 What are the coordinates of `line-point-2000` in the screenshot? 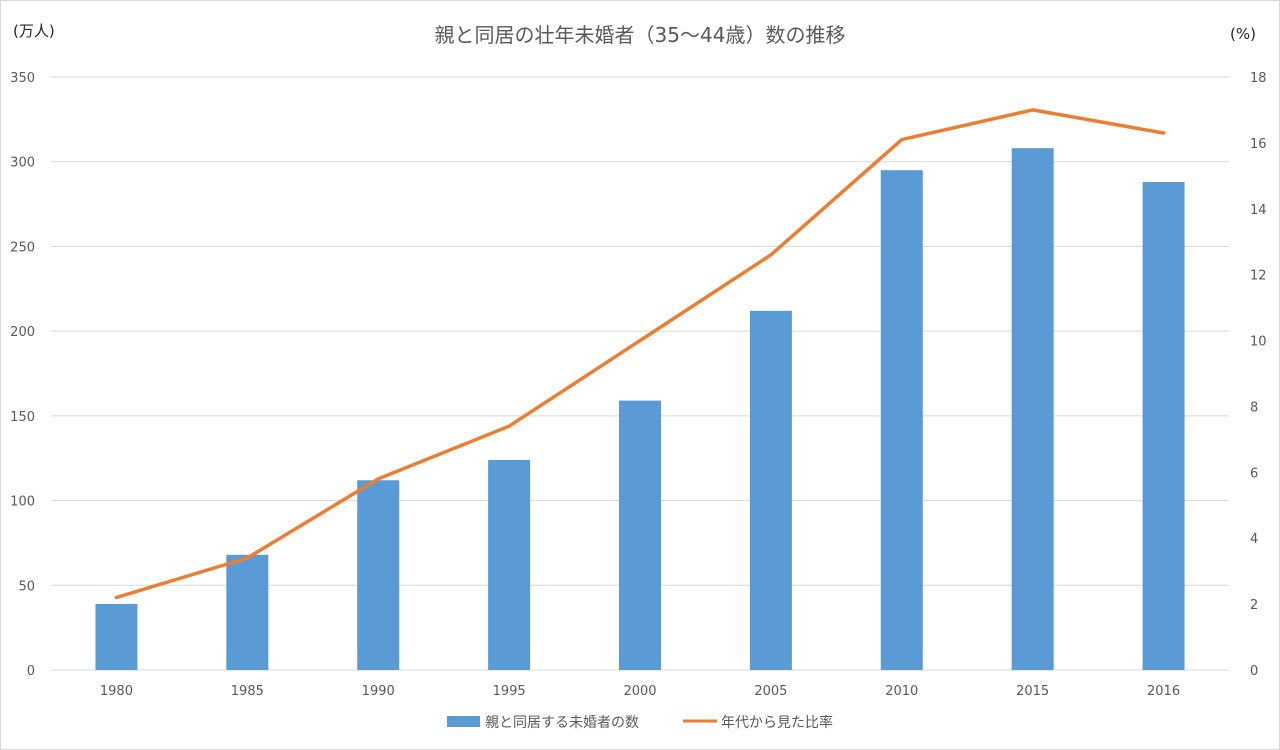 It's located at (640, 341).